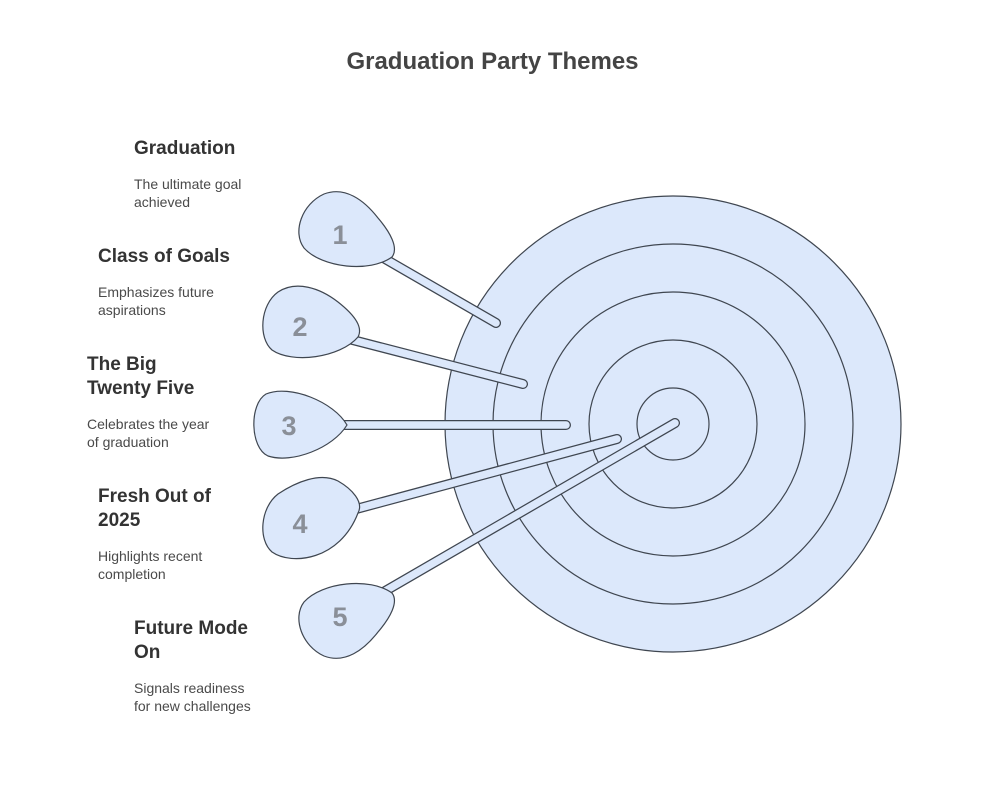 The image size is (985, 792). Describe the element at coordinates (311, 518) in the screenshot. I see `dart-4-head` at that location.